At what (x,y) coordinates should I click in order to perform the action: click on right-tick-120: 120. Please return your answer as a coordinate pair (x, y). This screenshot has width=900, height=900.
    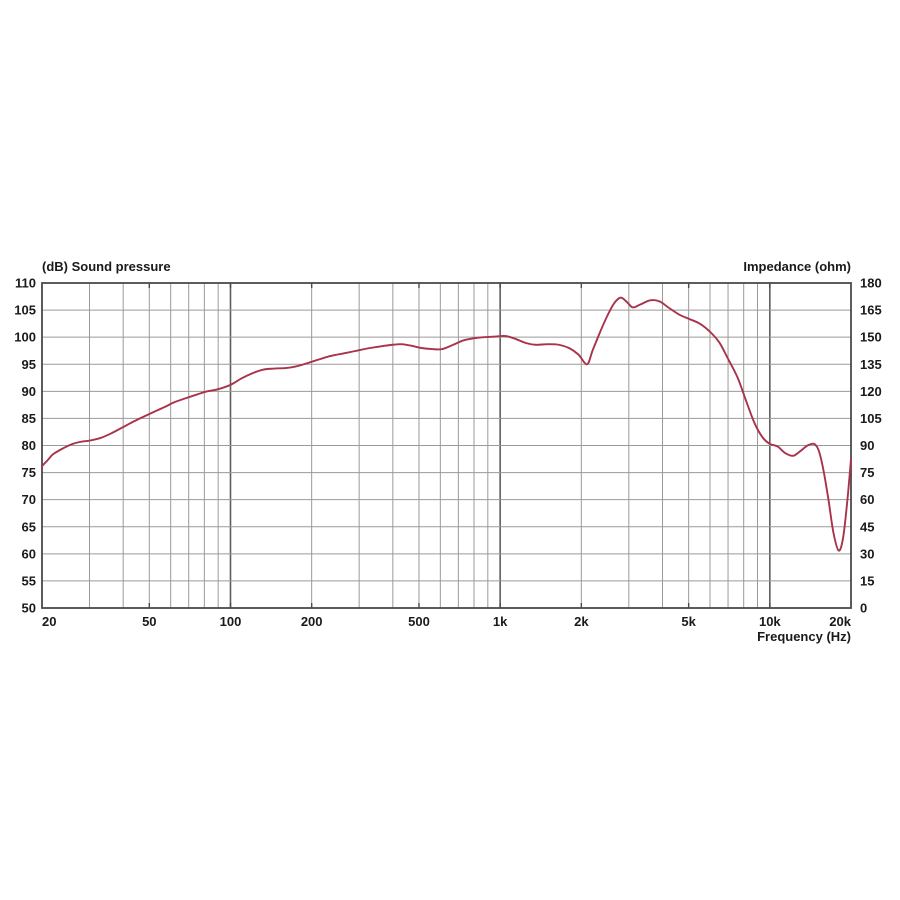
    Looking at the image, I should click on (871, 391).